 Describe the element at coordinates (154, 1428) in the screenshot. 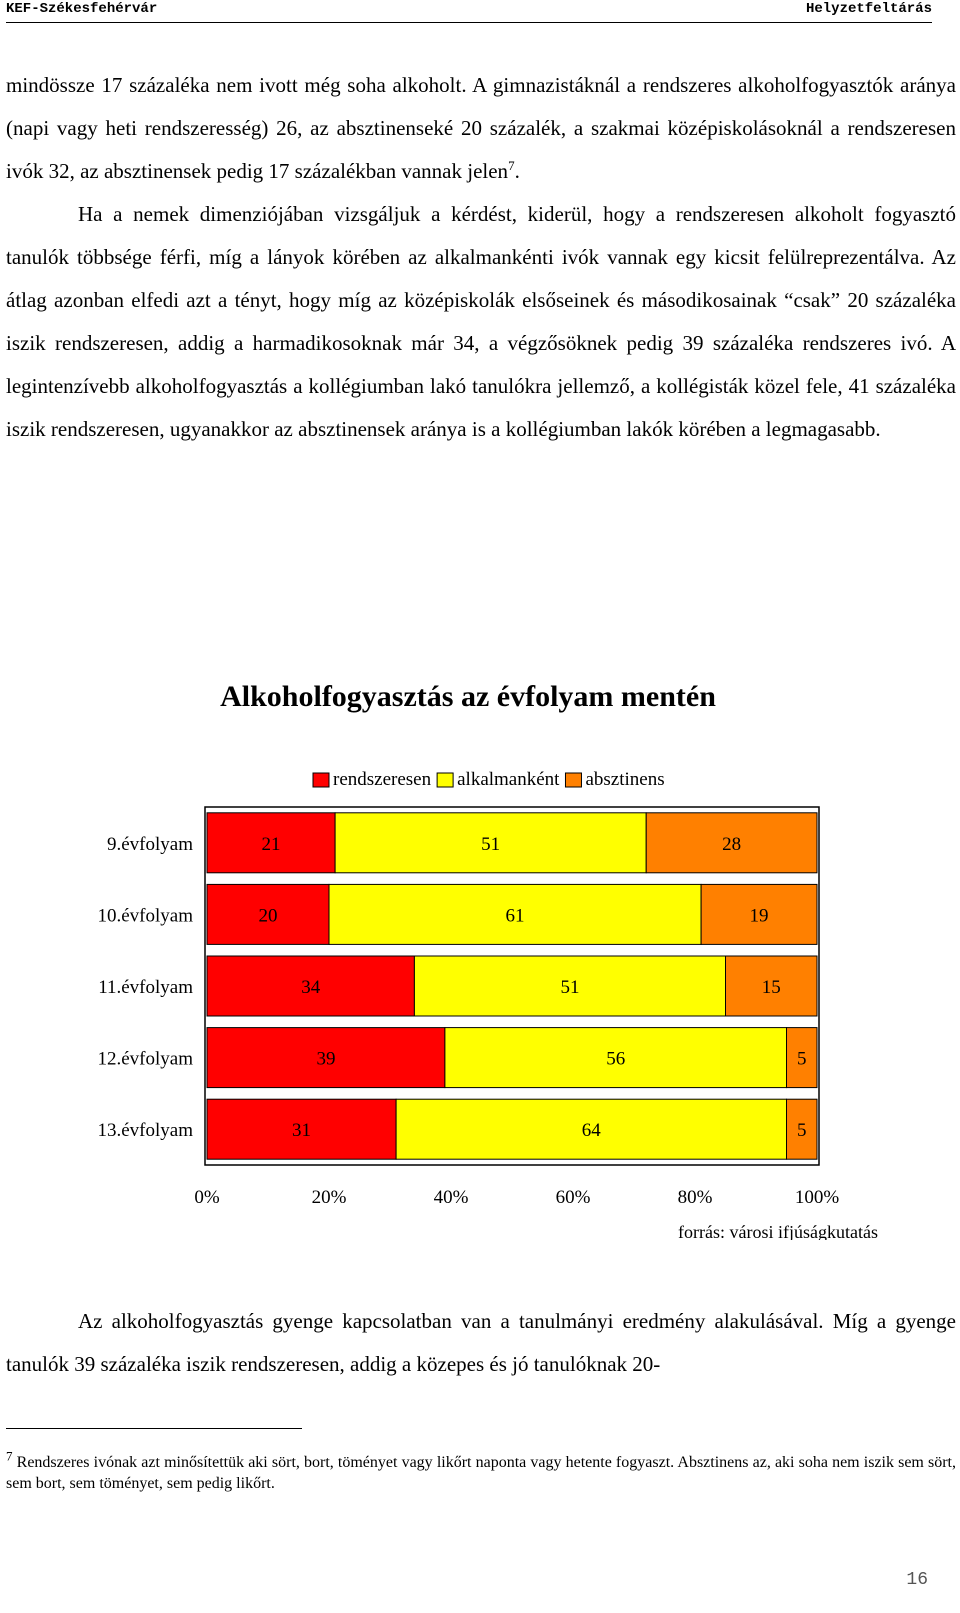

I see `footnote-separator` at that location.